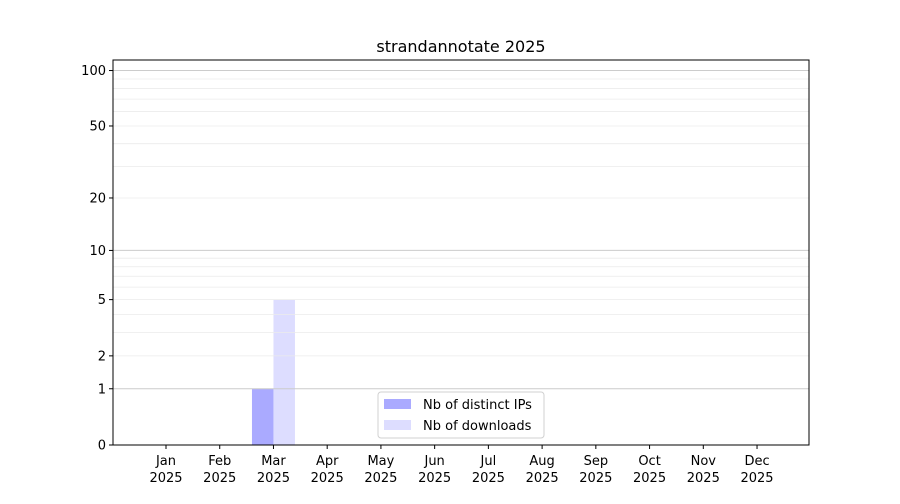 The image size is (900, 504). Describe the element at coordinates (380, 461) in the screenshot. I see `x-tick-label-month: May` at that location.